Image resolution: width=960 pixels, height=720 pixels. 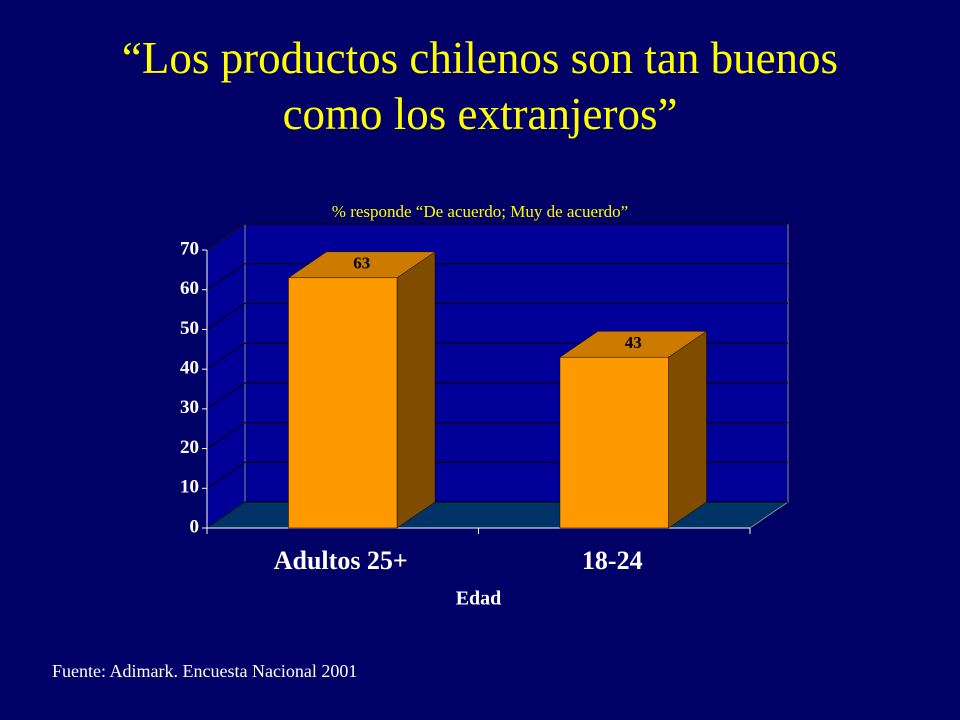 I want to click on data-label: 63, so click(x=361, y=263).